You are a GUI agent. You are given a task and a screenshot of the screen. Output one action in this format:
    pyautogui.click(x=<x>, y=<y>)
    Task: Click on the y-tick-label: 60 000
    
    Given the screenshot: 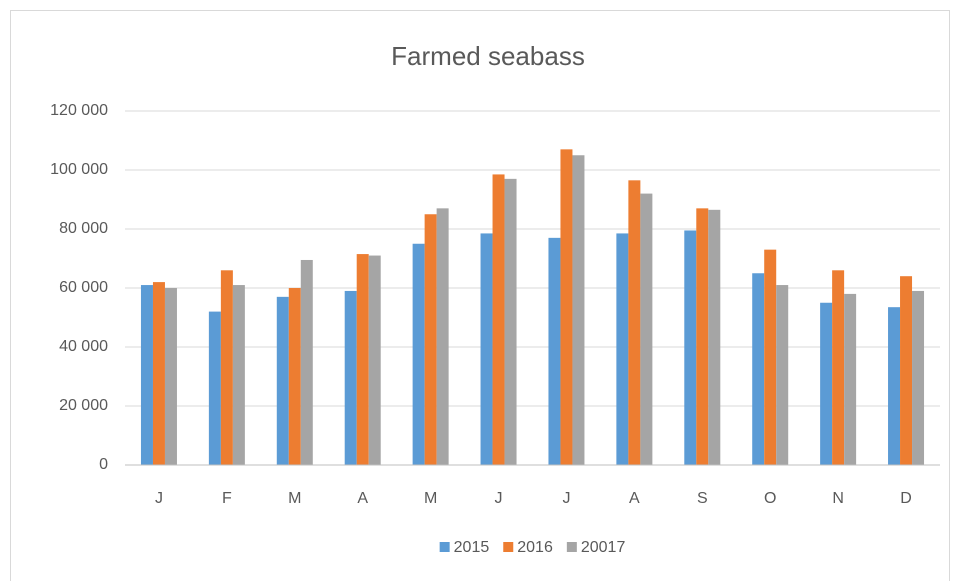 What is the action you would take?
    pyautogui.click(x=83, y=287)
    